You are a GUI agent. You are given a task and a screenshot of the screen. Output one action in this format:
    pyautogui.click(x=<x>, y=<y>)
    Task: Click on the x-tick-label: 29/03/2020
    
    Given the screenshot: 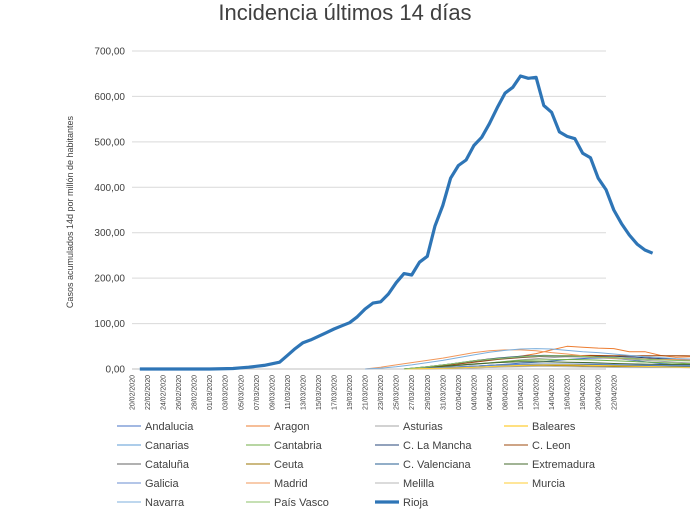 What is the action you would take?
    pyautogui.click(x=428, y=392)
    